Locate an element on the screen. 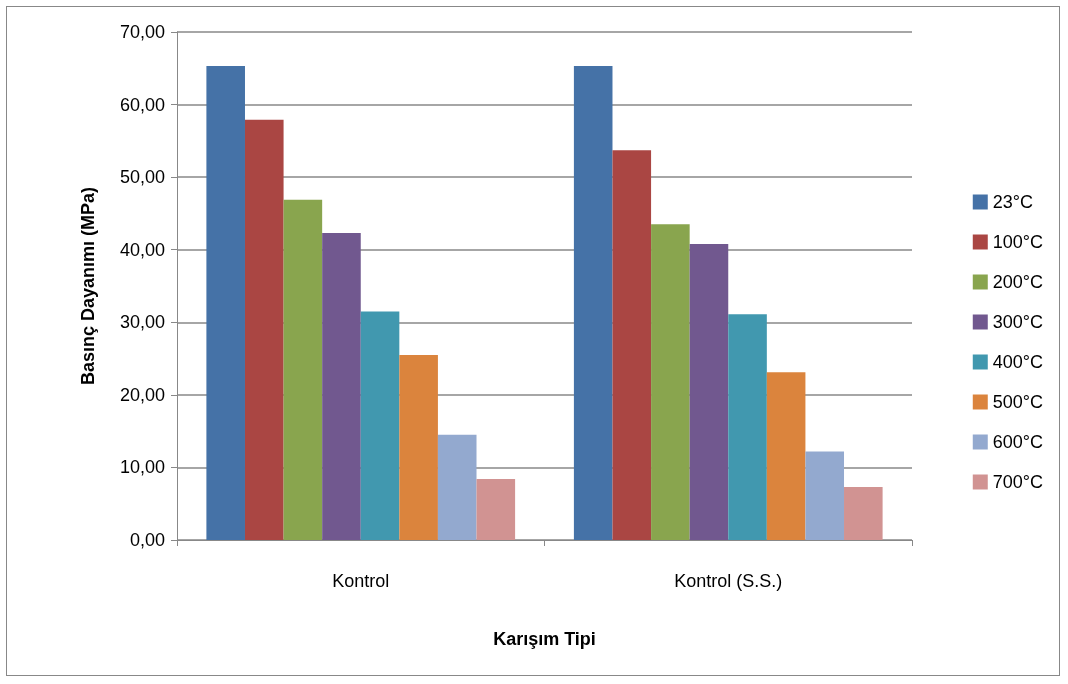 The image size is (1068, 684). y-tick-label: 40,00 is located at coordinates (142, 249).